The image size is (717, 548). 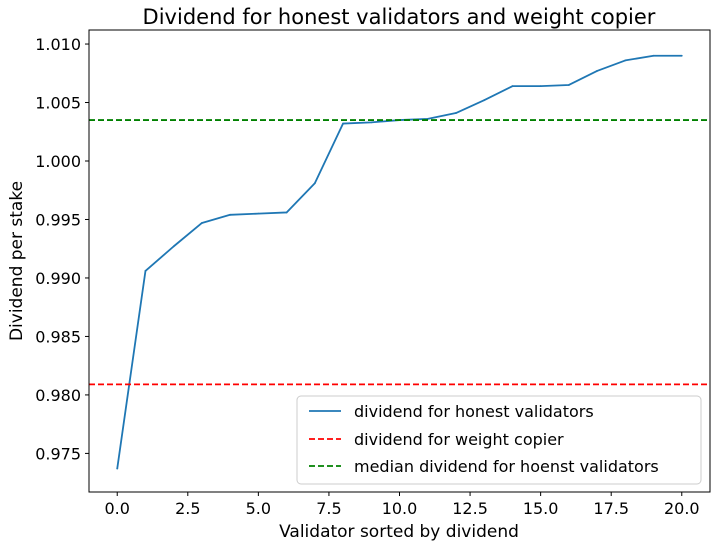 What do you see at coordinates (58, 44) in the screenshot?
I see `y-tick-label: 1.010` at bounding box center [58, 44].